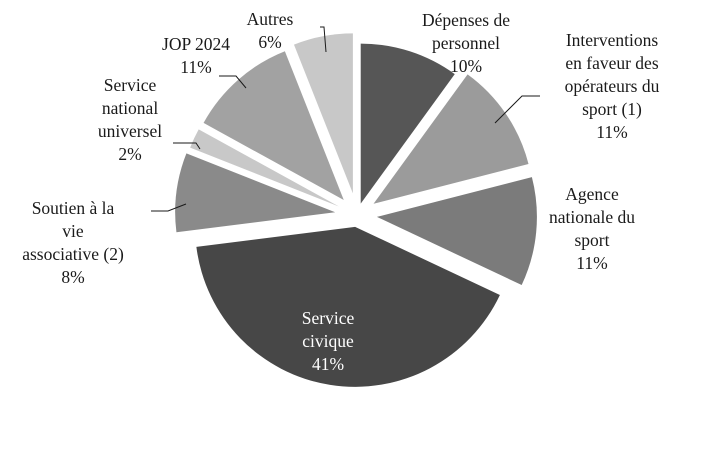 This screenshot has width=716, height=449. Describe the element at coordinates (270, 19) in the screenshot. I see `slice-label-line-7-0: Autres` at that location.